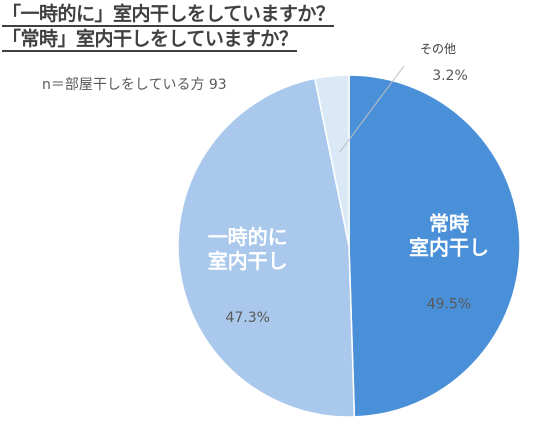  What do you see at coordinates (247, 318) in the screenshot?
I see `slice-value-2: 47.3%` at bounding box center [247, 318].